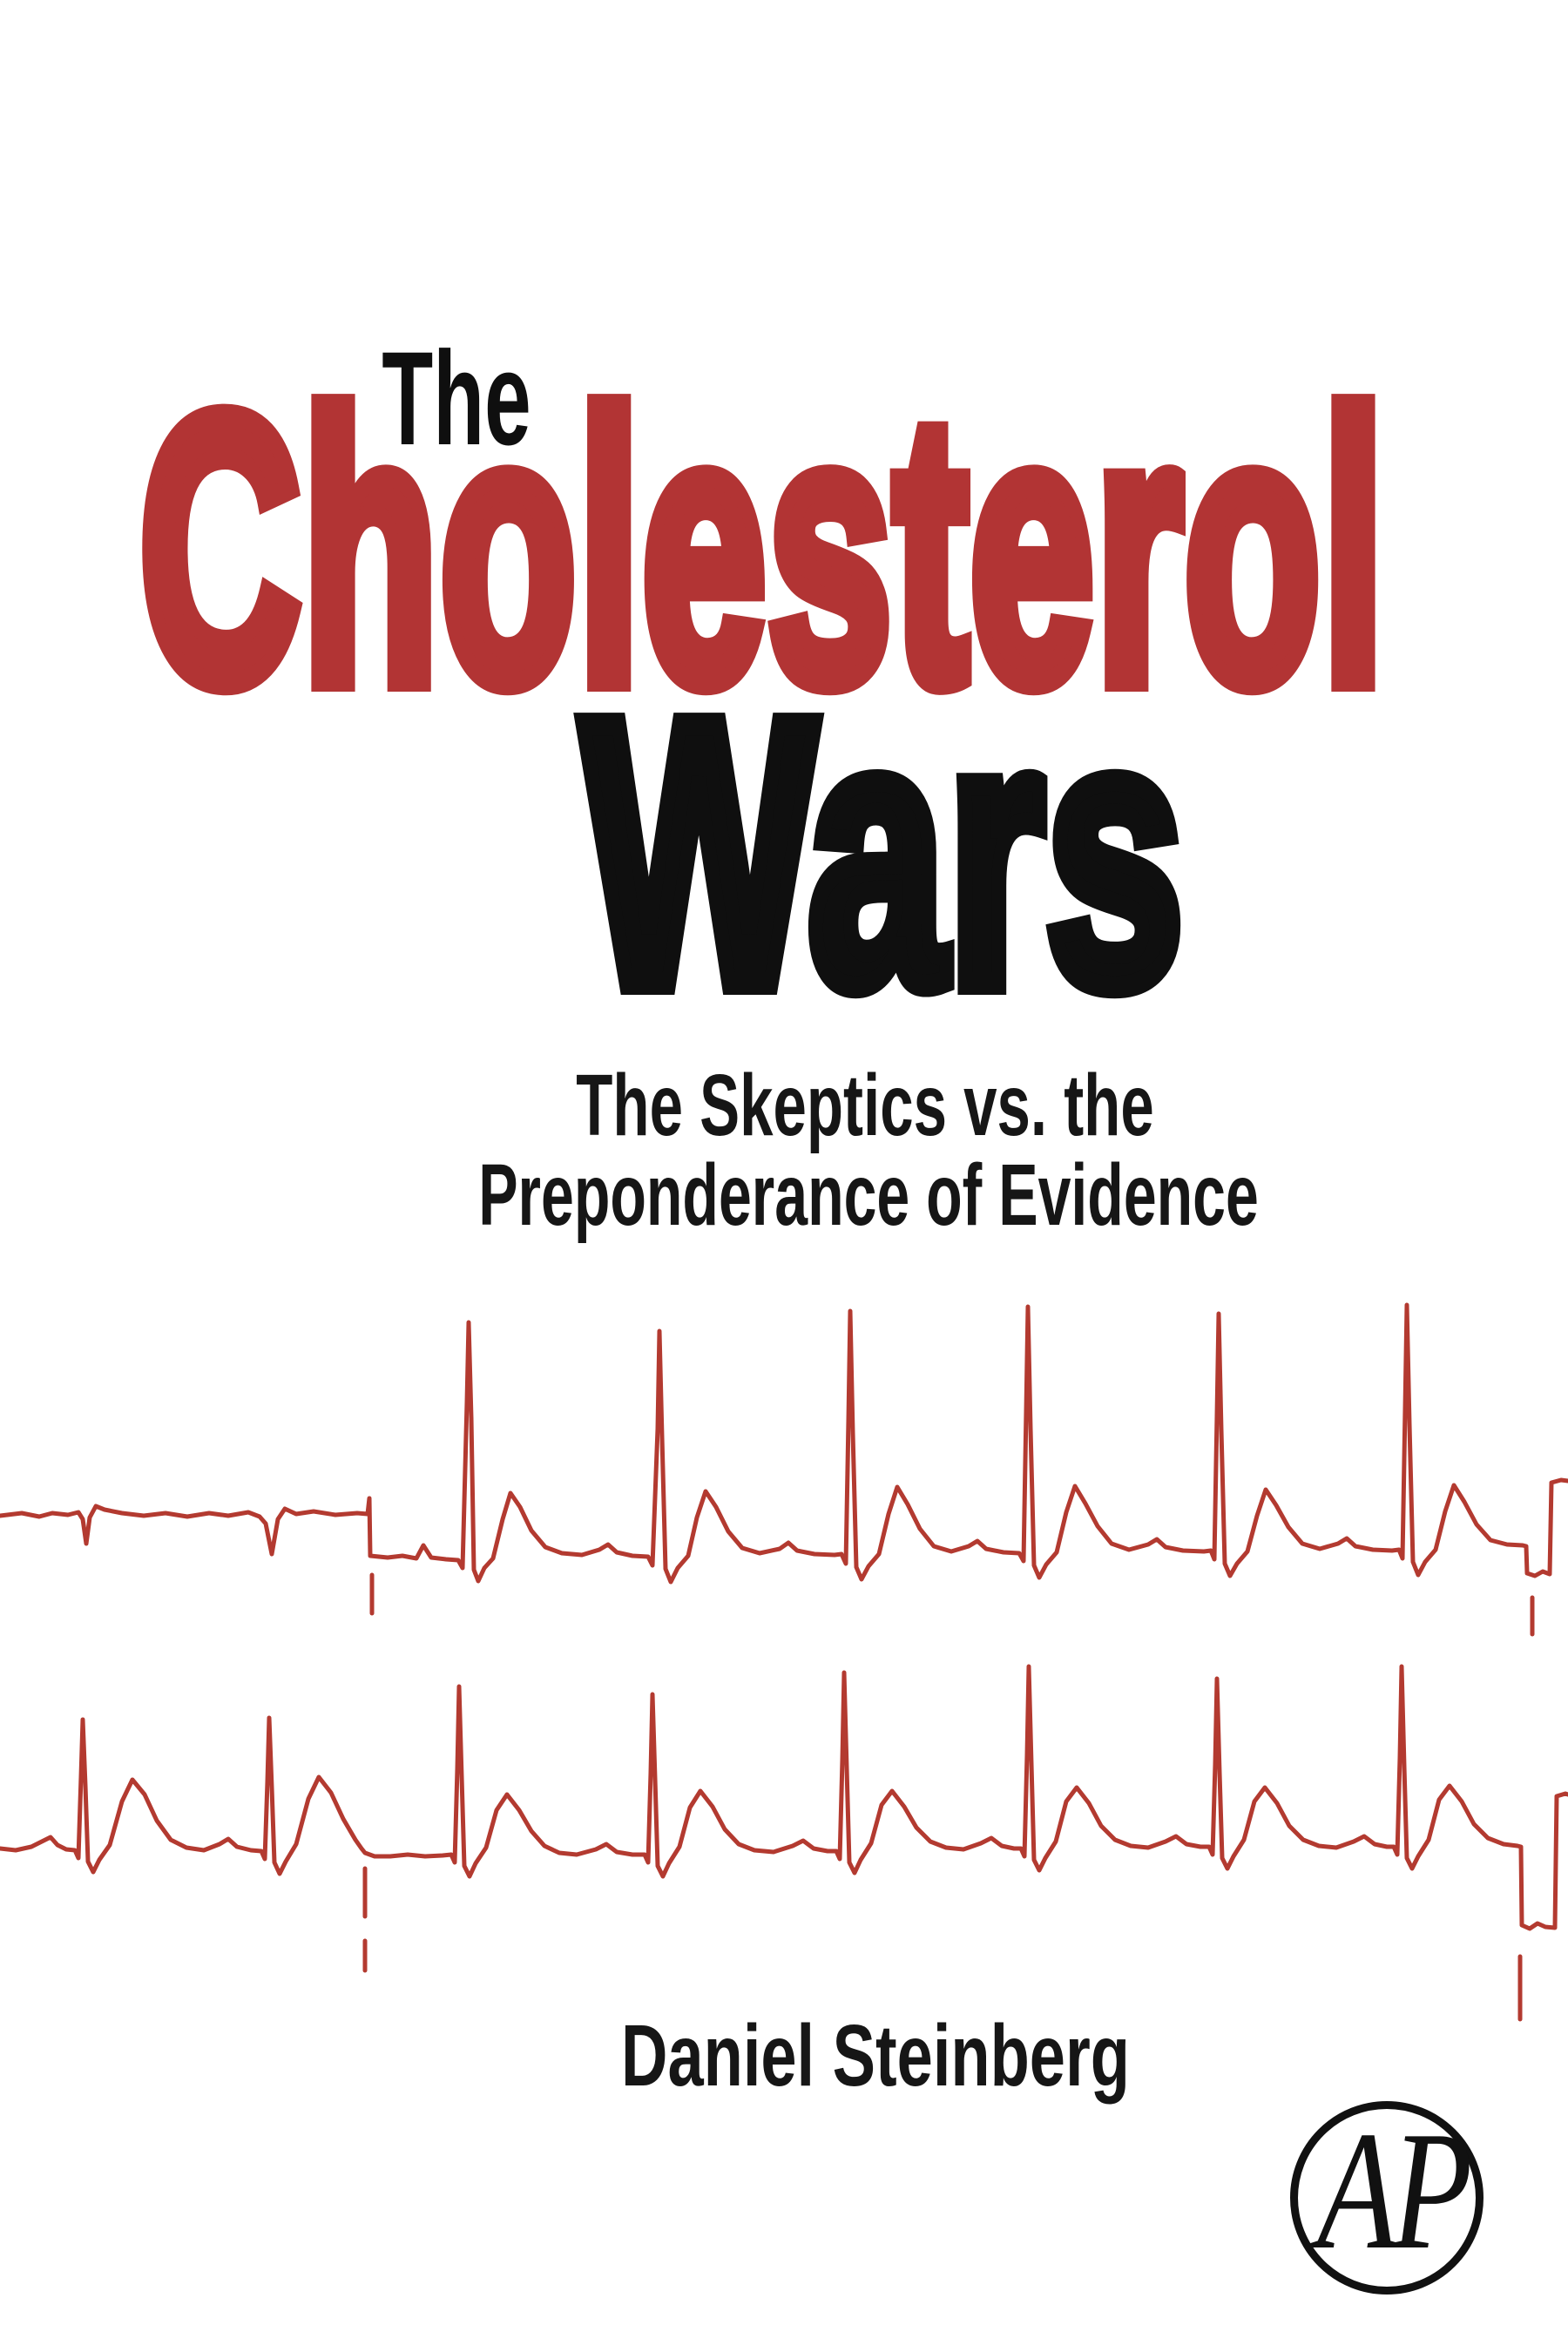 The image size is (1568, 2352). I want to click on publisher-logo: AP, so click(1387, 2198).